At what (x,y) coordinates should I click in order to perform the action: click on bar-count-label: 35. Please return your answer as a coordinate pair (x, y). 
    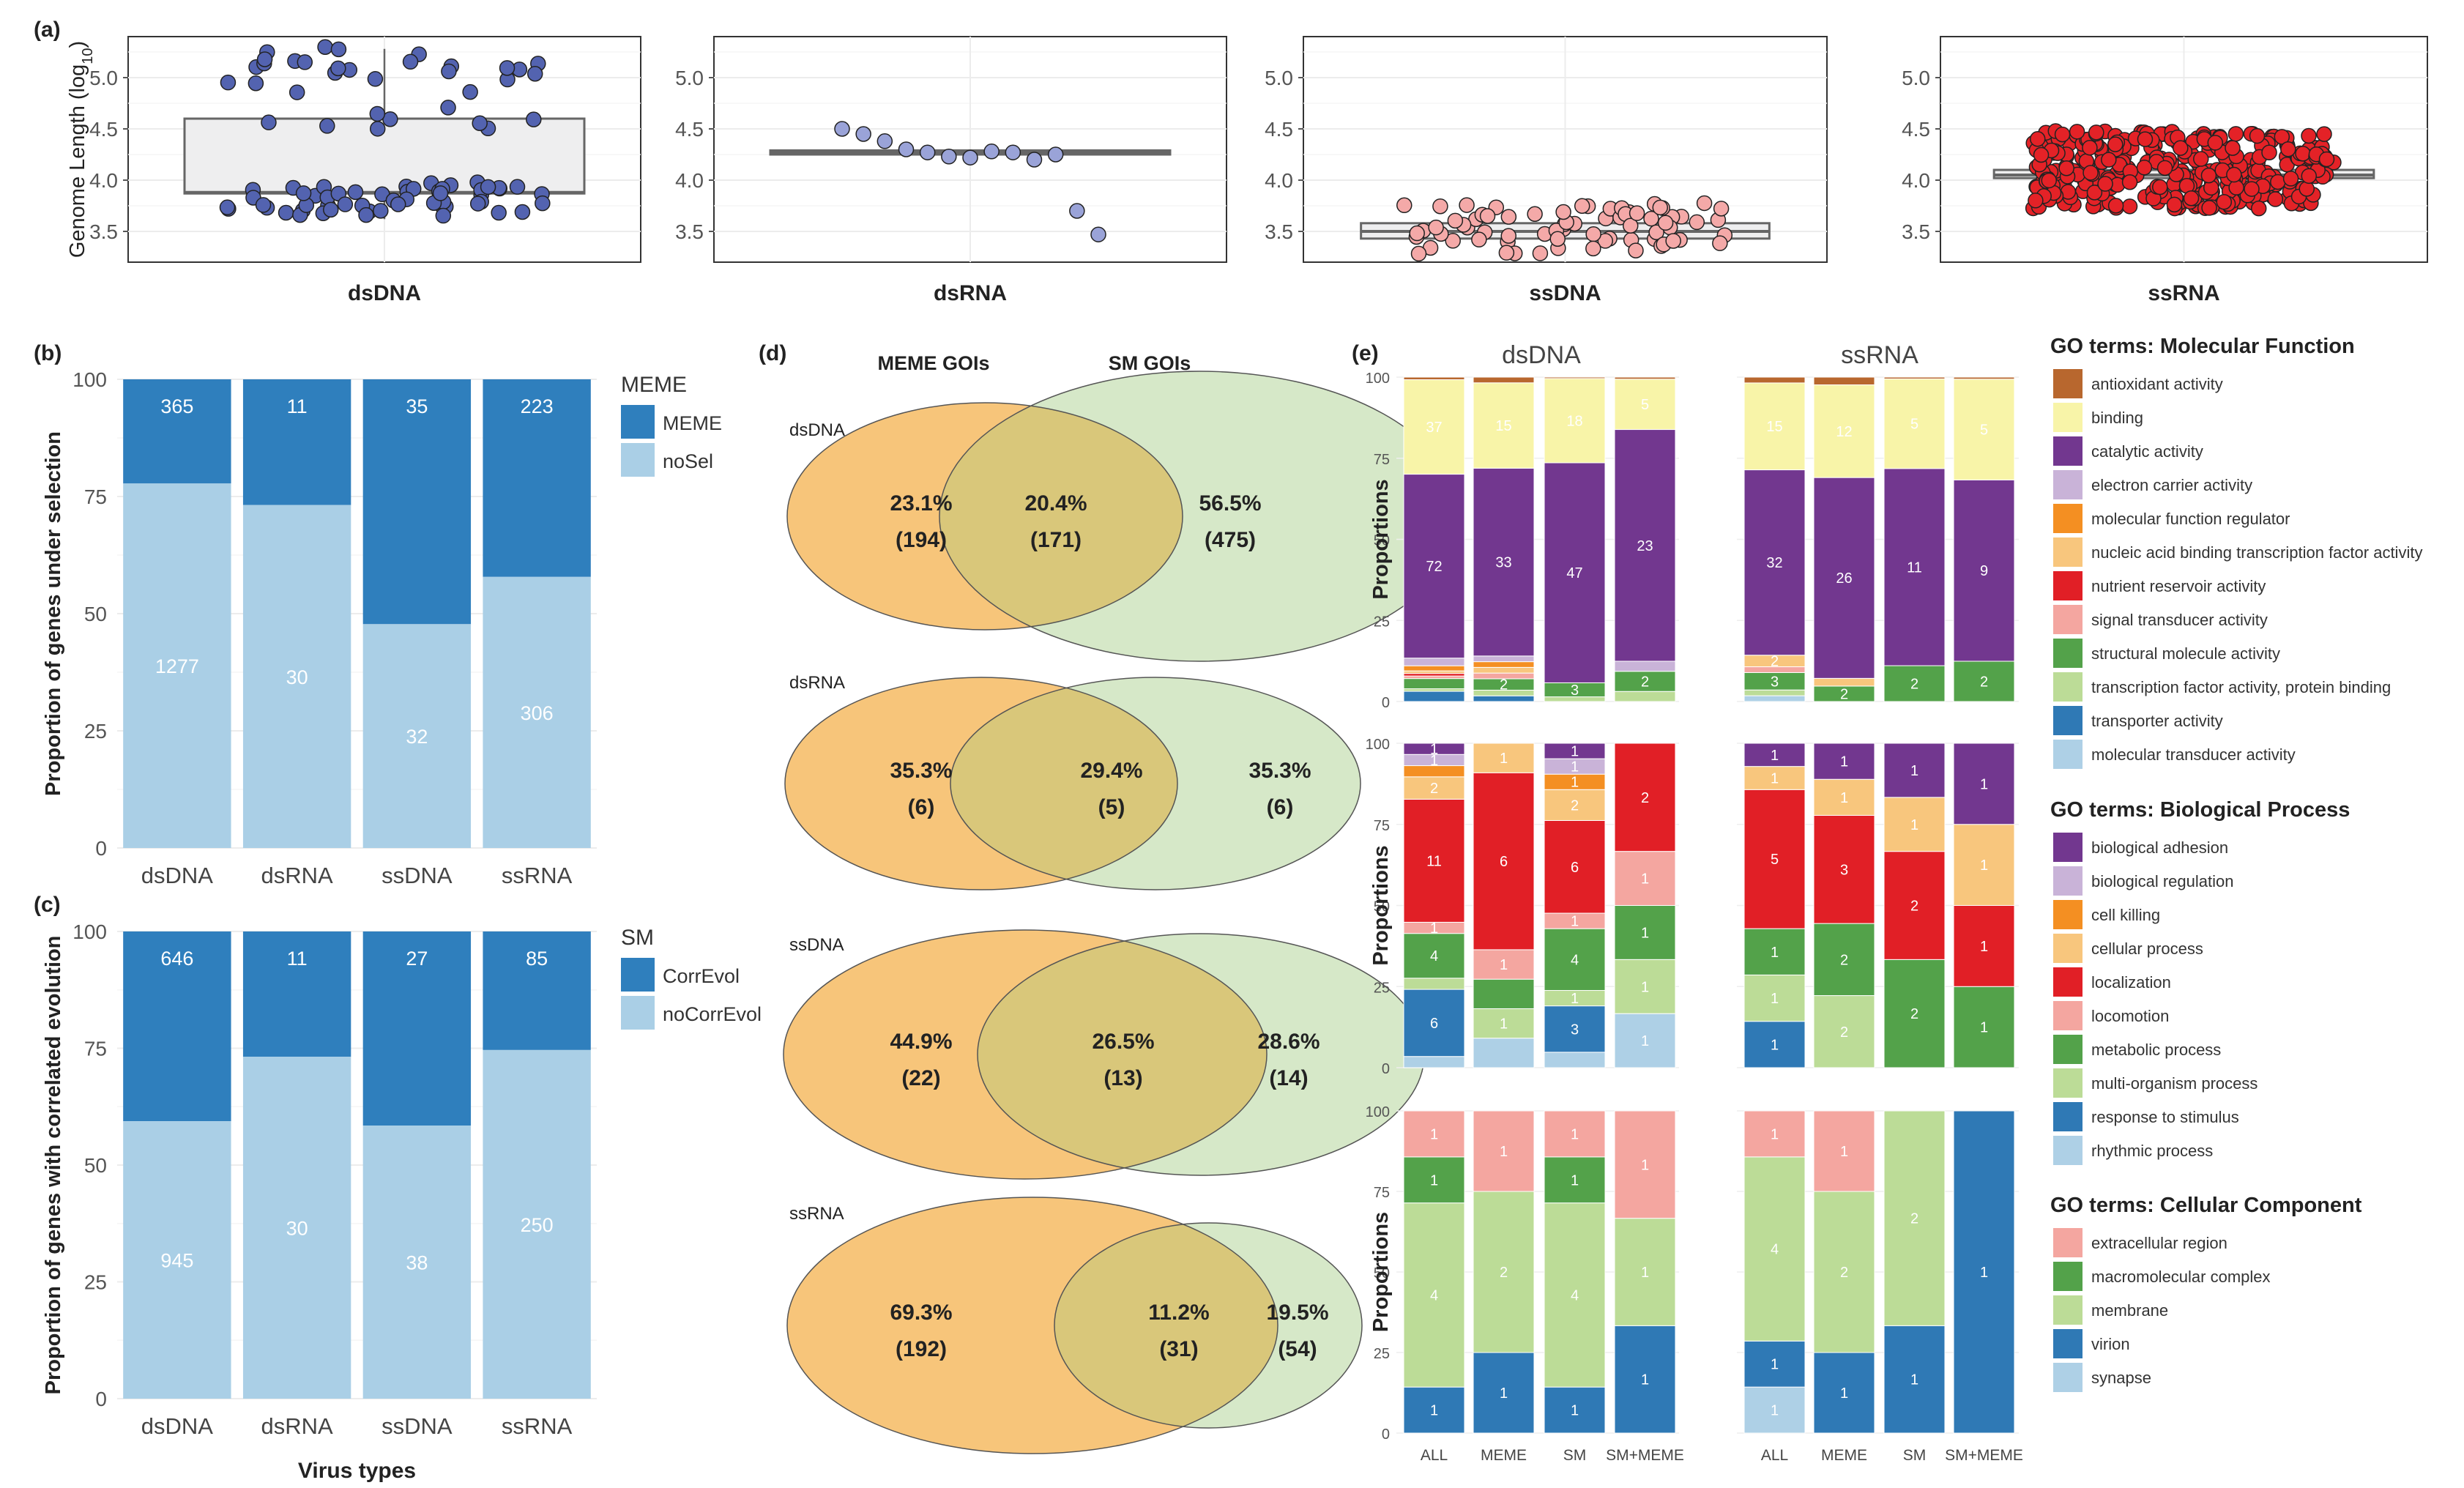
    Looking at the image, I should click on (417, 406).